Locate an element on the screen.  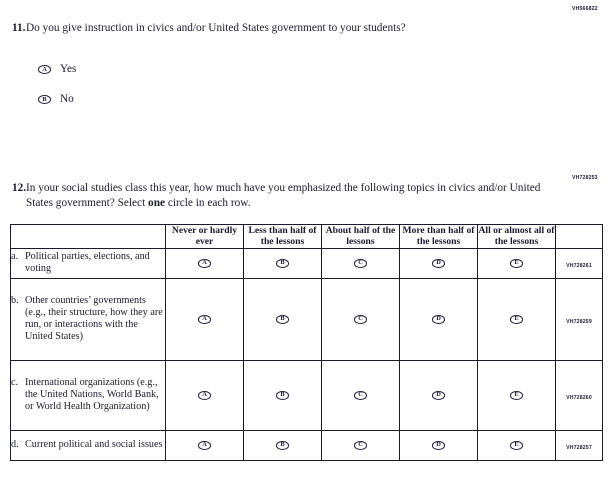
radio-bubble-a-1-letter: A is located at coordinates (204, 263).